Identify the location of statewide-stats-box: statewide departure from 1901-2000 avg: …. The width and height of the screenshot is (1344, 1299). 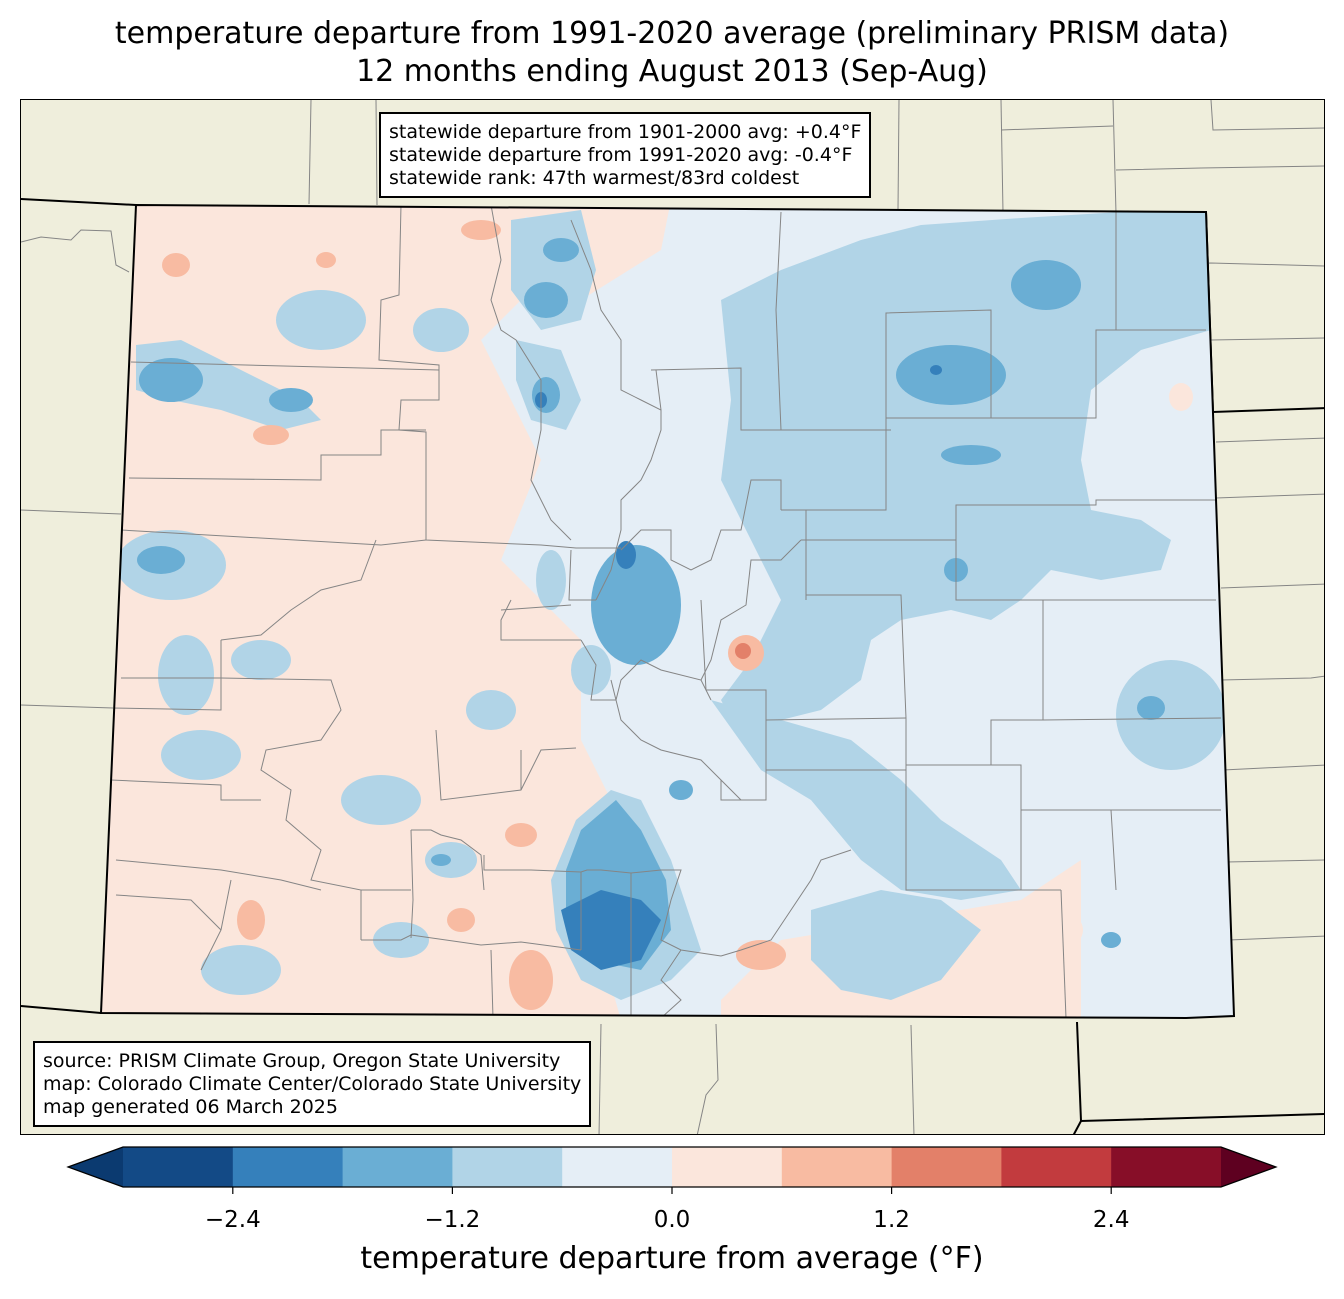
(625, 155).